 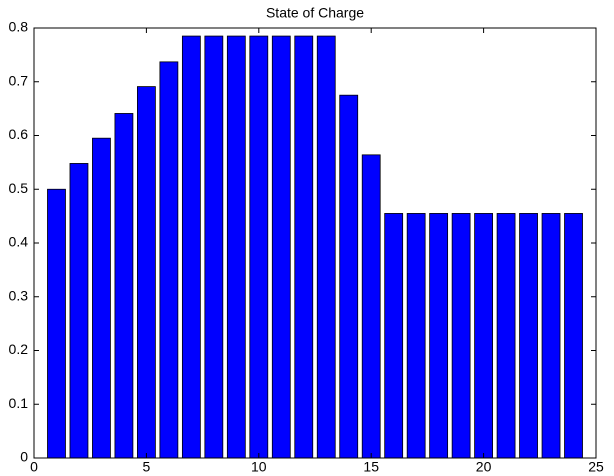 What do you see at coordinates (19, 242) in the screenshot?
I see `y-tick-label: 0.4` at bounding box center [19, 242].